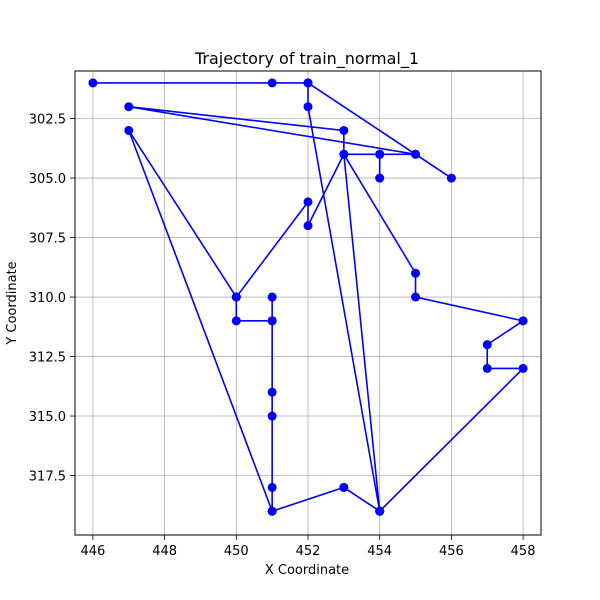  What do you see at coordinates (306, 59) in the screenshot?
I see `chart-title: Trajectory of train_normal_1` at bounding box center [306, 59].